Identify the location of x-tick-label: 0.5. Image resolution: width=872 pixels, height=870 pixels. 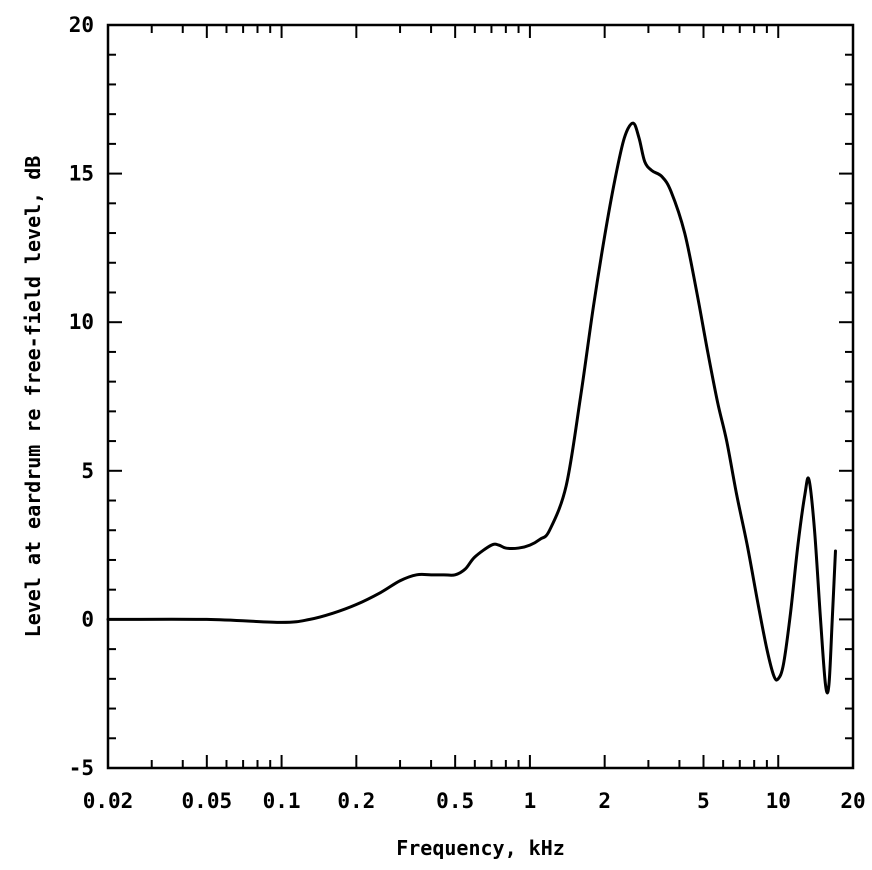
(455, 801).